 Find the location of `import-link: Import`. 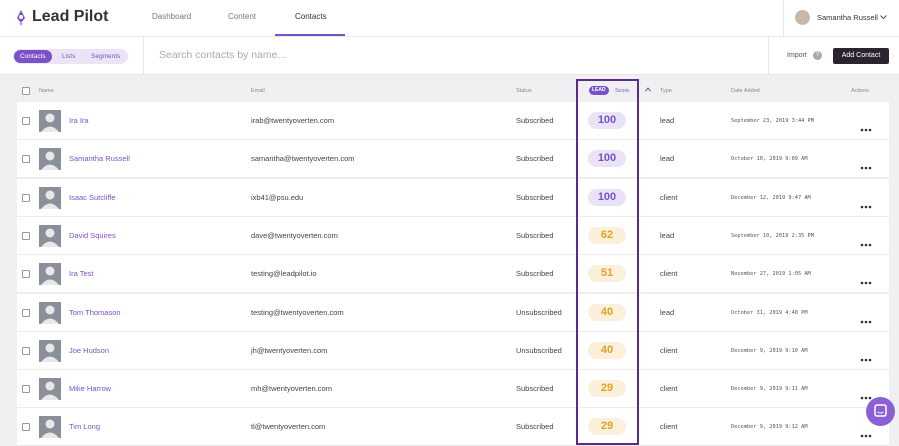

import-link: Import is located at coordinates (797, 55).